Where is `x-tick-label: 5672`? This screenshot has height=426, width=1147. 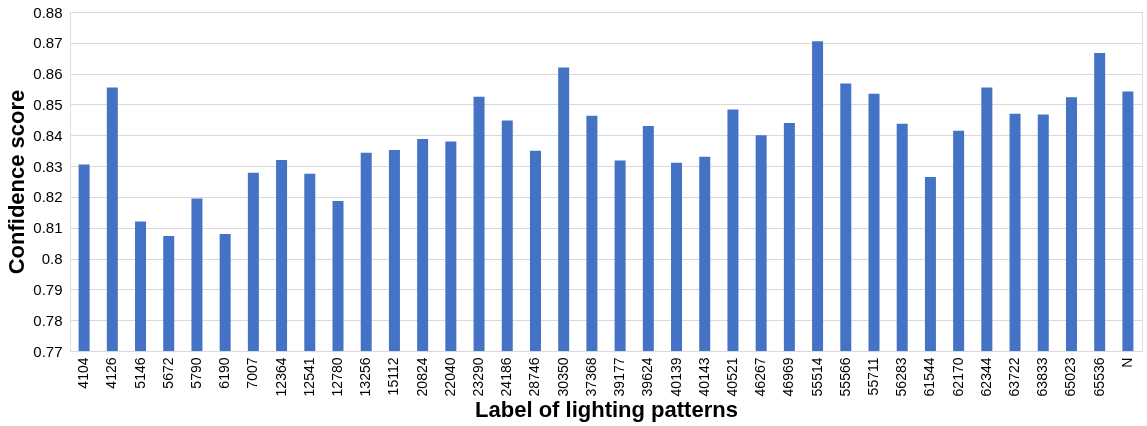
x-tick-label: 5672 is located at coordinates (167, 373).